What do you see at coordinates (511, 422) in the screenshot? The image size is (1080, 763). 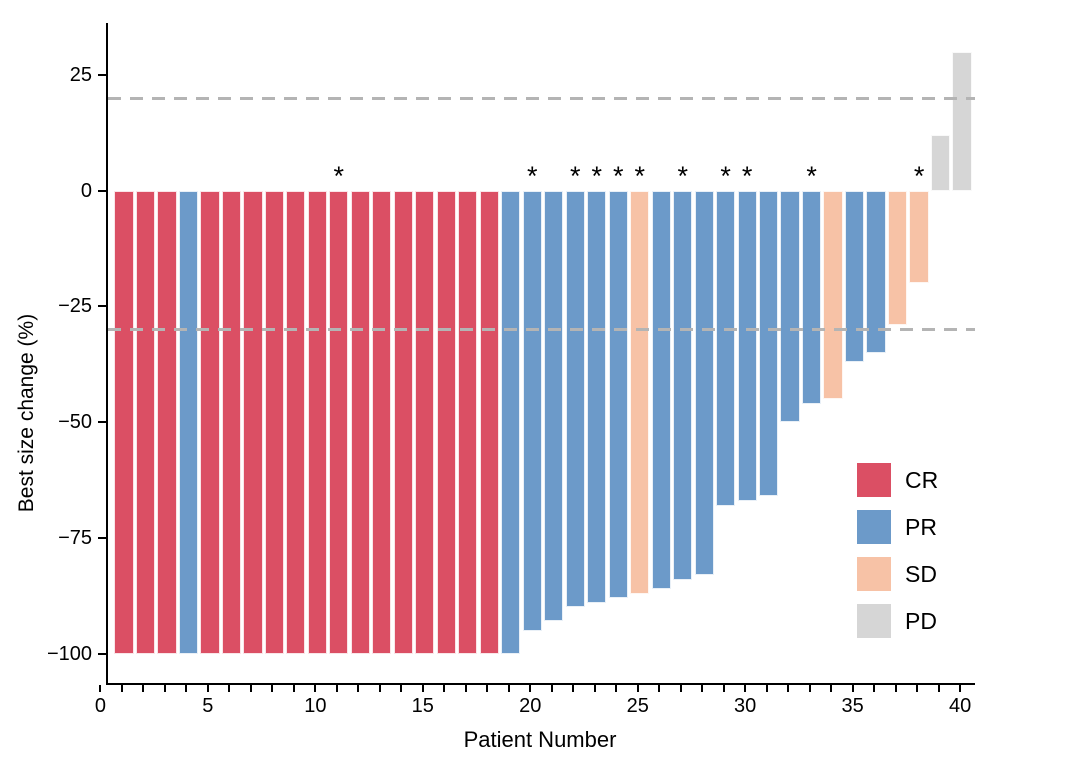 I see `bar-patient-19-pr` at bounding box center [511, 422].